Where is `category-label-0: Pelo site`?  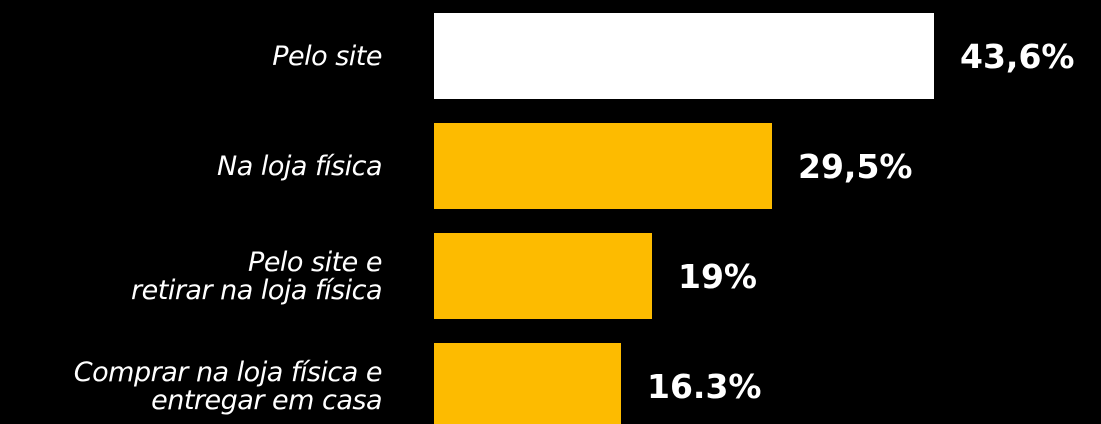 category-label-0: Pelo site is located at coordinates (327, 56).